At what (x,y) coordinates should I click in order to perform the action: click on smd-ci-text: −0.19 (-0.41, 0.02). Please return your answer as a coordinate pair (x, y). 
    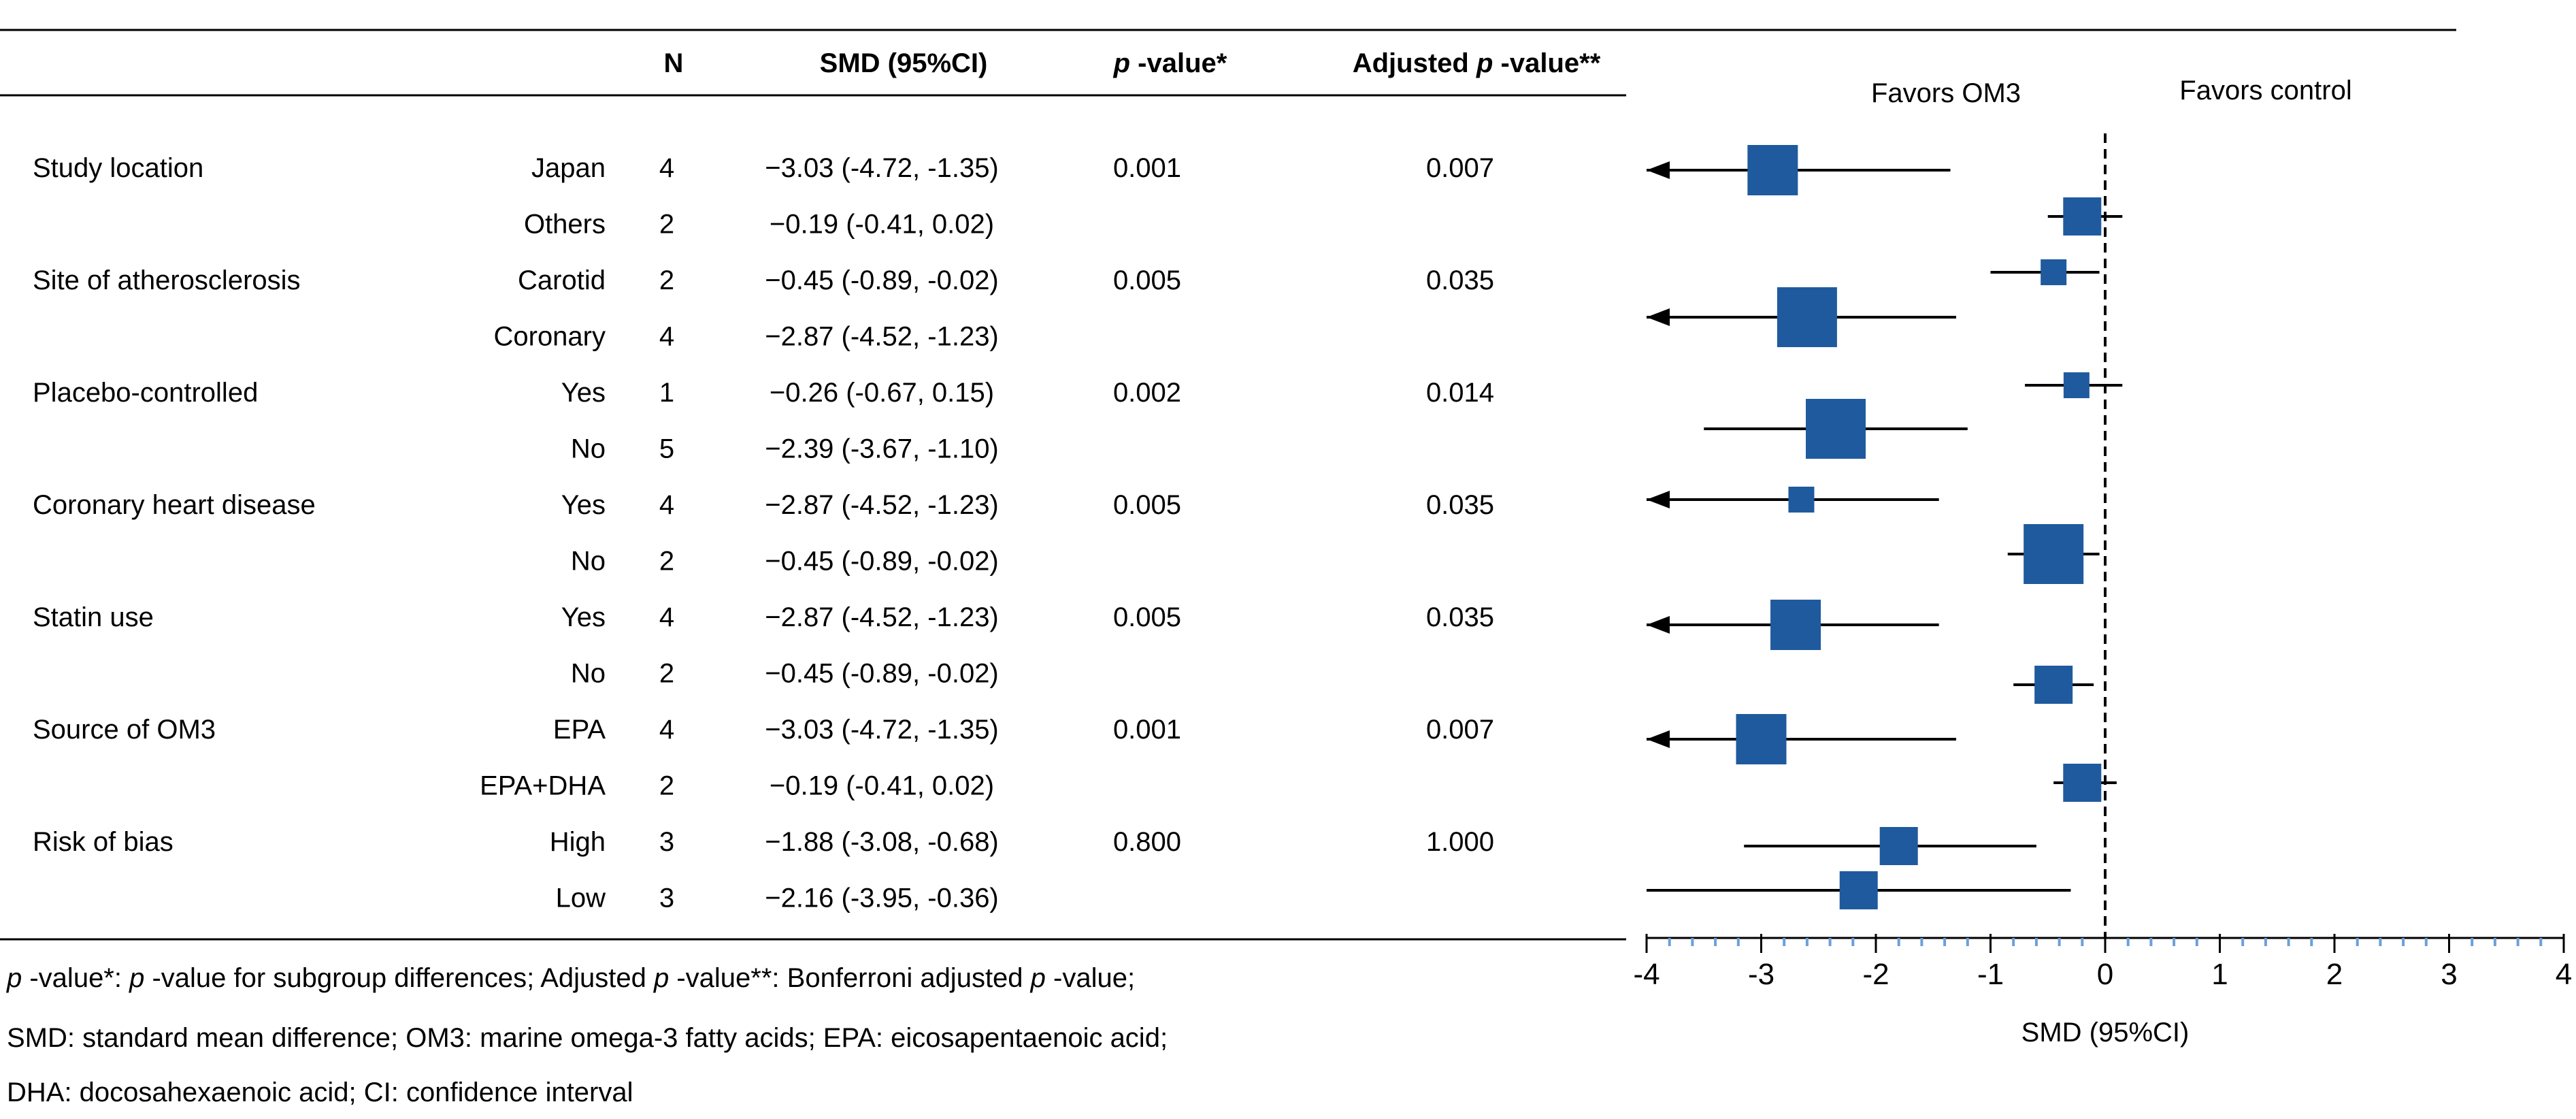
    Looking at the image, I should click on (882, 786).